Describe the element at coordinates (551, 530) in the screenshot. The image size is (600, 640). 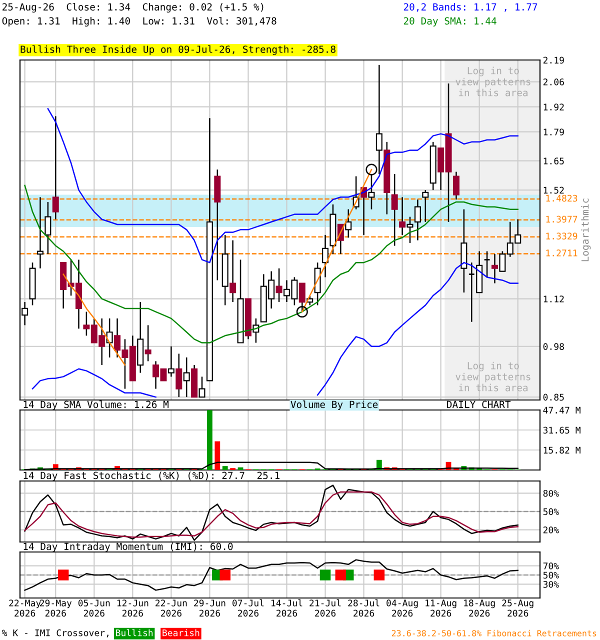
I see `y-tick-label: 20%` at that location.